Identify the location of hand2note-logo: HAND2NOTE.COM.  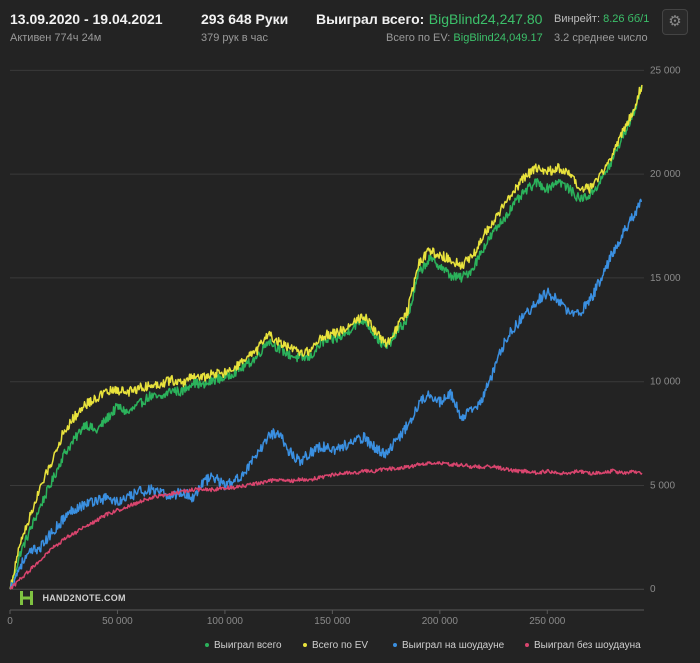
(72, 598).